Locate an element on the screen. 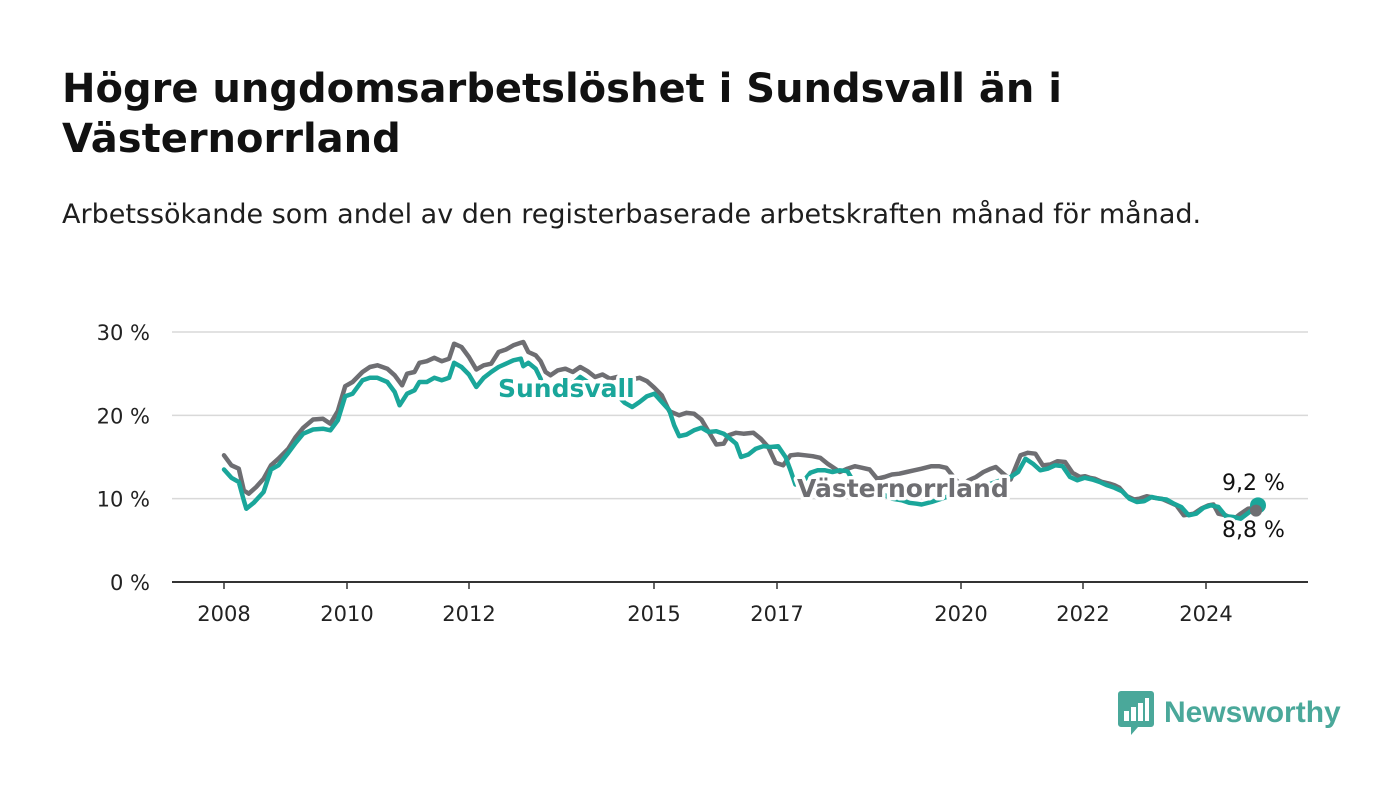 This screenshot has height=794, width=1400. newsworthy-logo-icon is located at coordinates (1136, 713).